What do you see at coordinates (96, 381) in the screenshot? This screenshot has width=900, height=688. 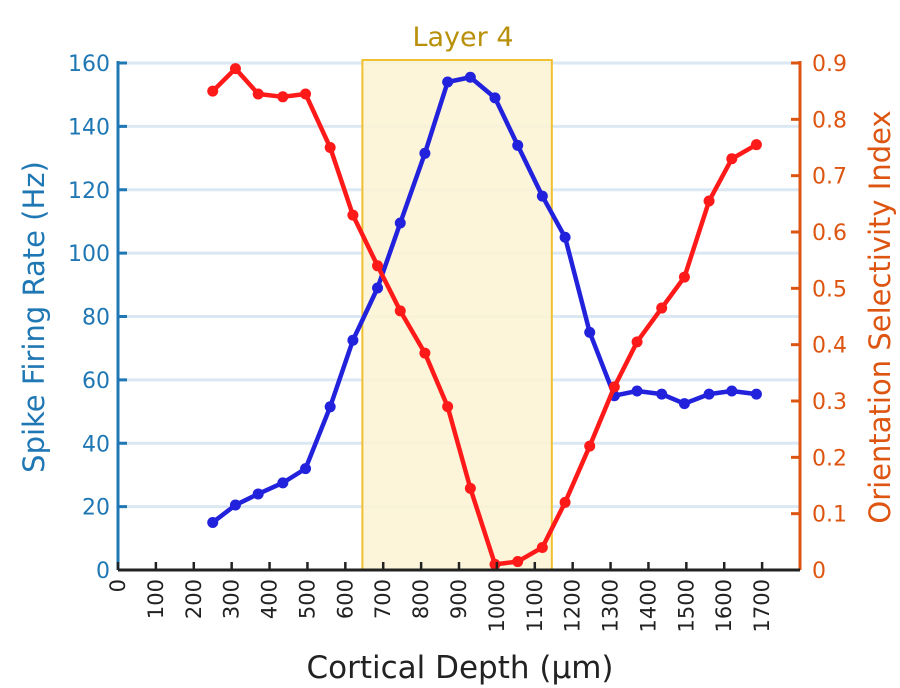 I see `left-tick-label: 60` at bounding box center [96, 381].